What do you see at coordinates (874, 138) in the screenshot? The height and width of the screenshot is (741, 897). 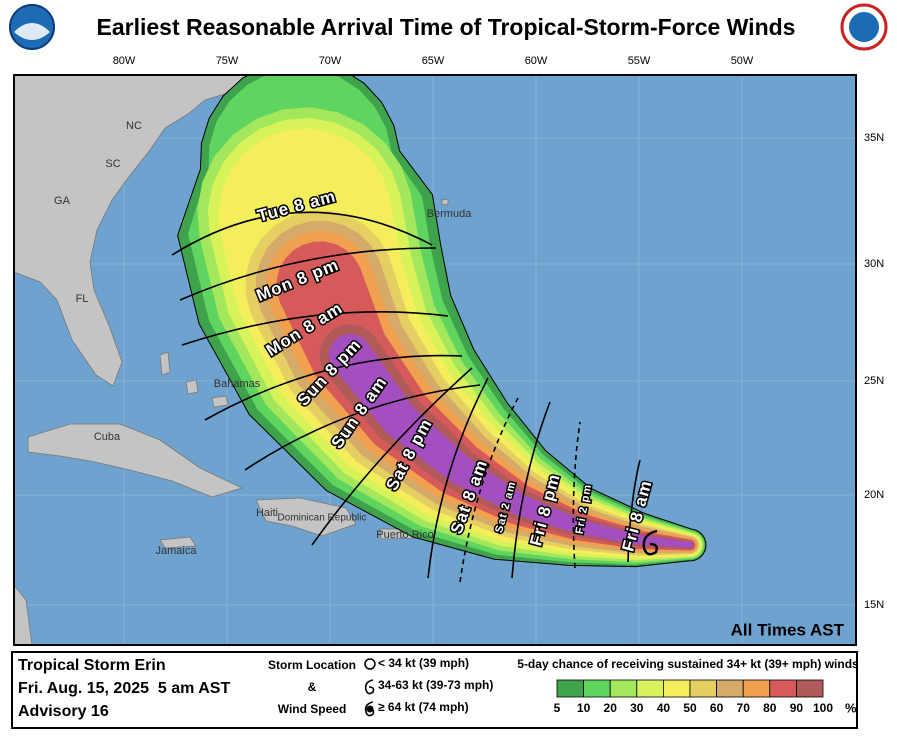 I see `lat-label: 35N` at bounding box center [874, 138].